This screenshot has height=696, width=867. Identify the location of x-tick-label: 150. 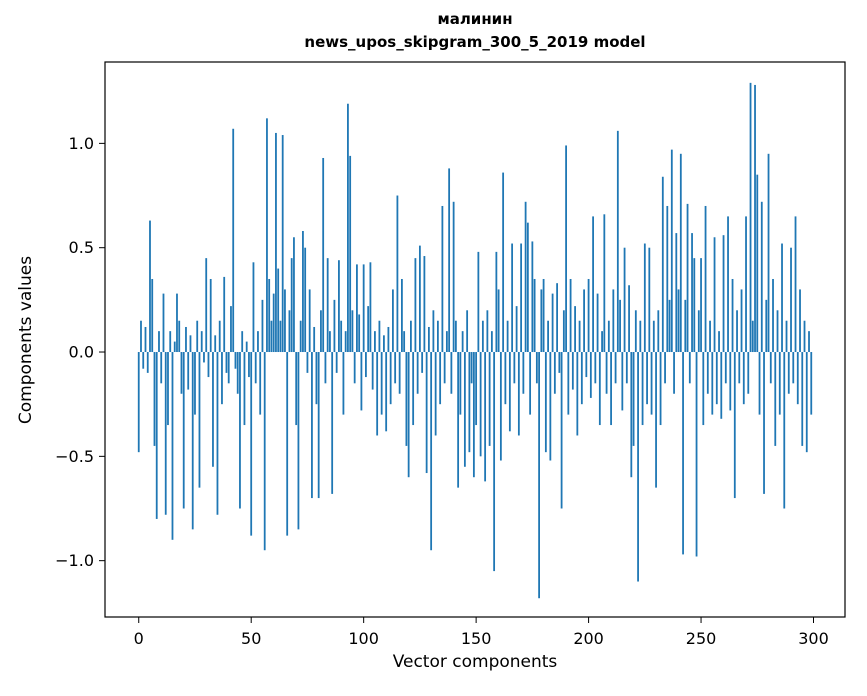
(476, 638).